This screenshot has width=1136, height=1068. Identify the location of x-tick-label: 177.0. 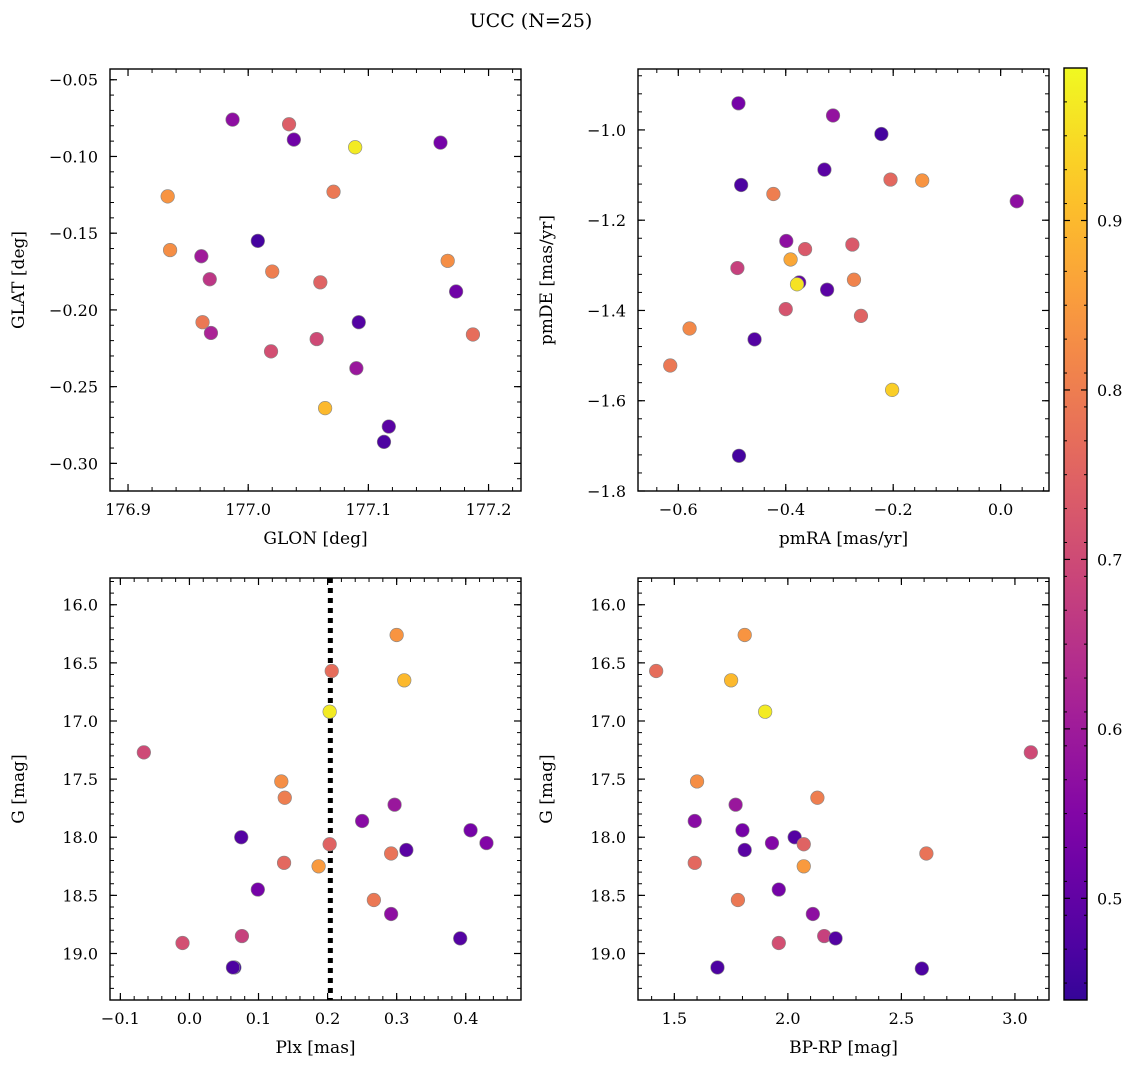
(248, 509).